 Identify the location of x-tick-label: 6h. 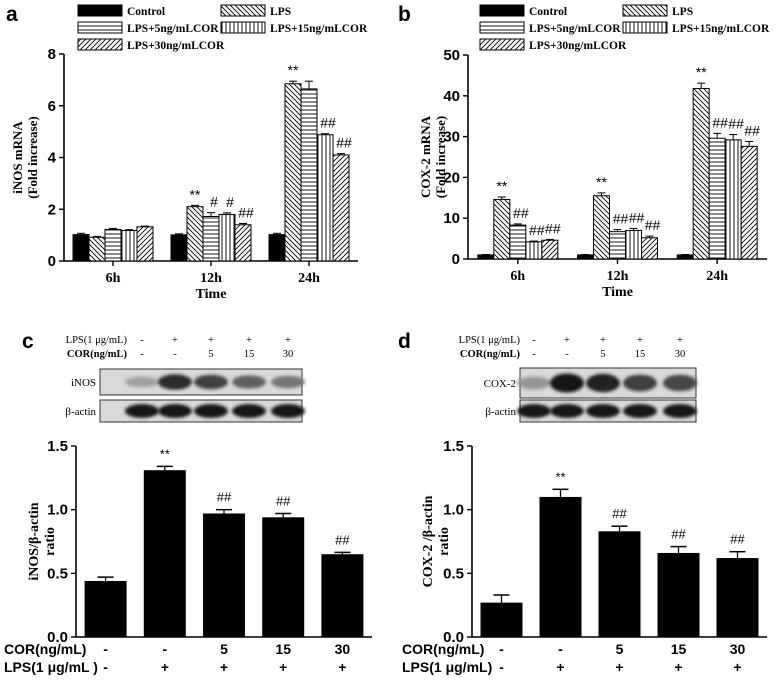
(113, 278).